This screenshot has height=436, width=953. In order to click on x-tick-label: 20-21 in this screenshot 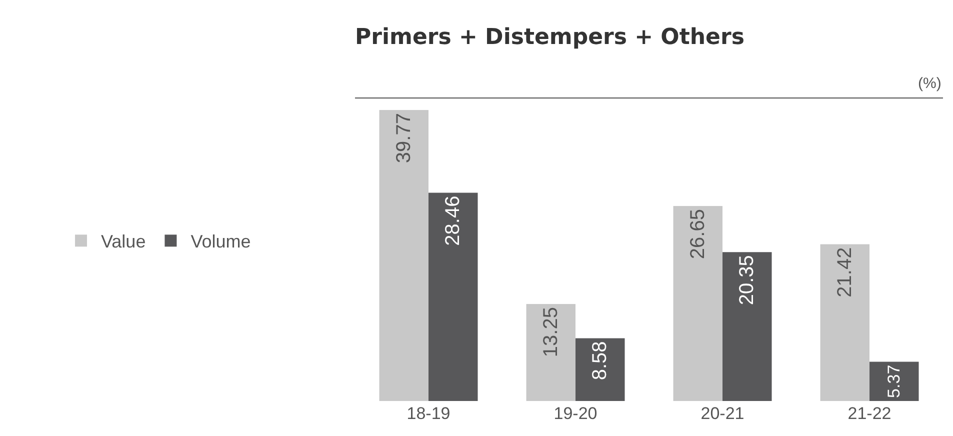, I will do `click(722, 413)`.